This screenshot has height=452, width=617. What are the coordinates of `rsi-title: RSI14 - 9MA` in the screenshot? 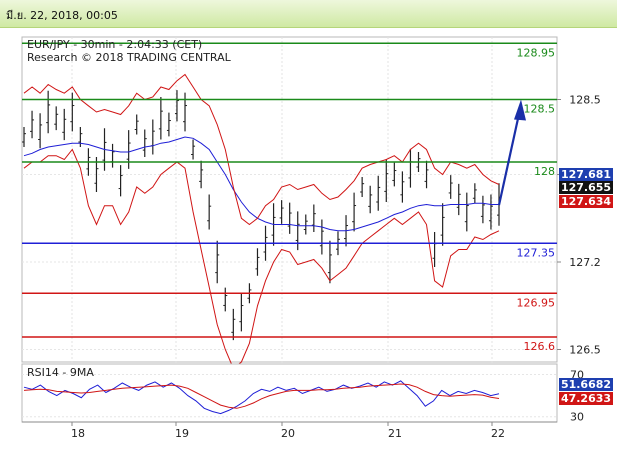 It's located at (60, 372).